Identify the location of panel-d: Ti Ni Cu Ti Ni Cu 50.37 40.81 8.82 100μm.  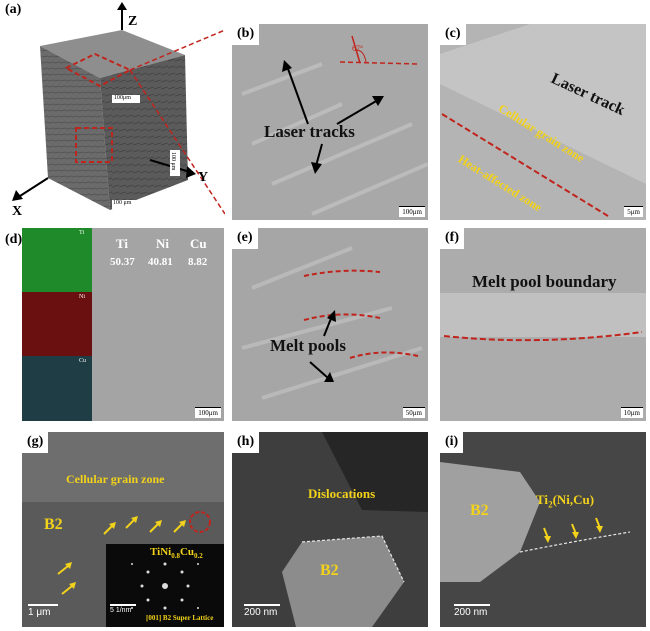
(123, 324).